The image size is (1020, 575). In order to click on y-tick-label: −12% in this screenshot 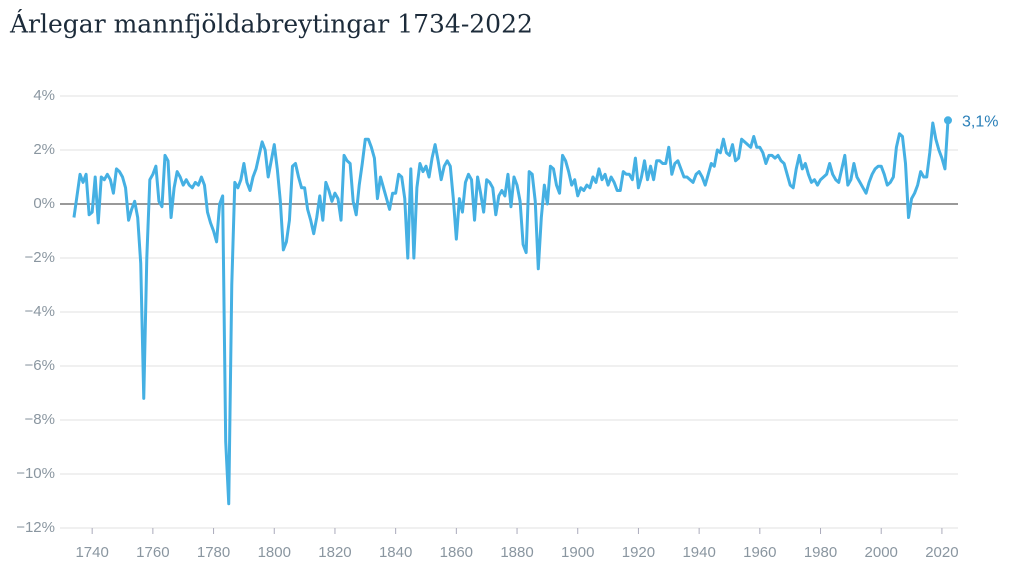, I will do `click(35, 527)`.